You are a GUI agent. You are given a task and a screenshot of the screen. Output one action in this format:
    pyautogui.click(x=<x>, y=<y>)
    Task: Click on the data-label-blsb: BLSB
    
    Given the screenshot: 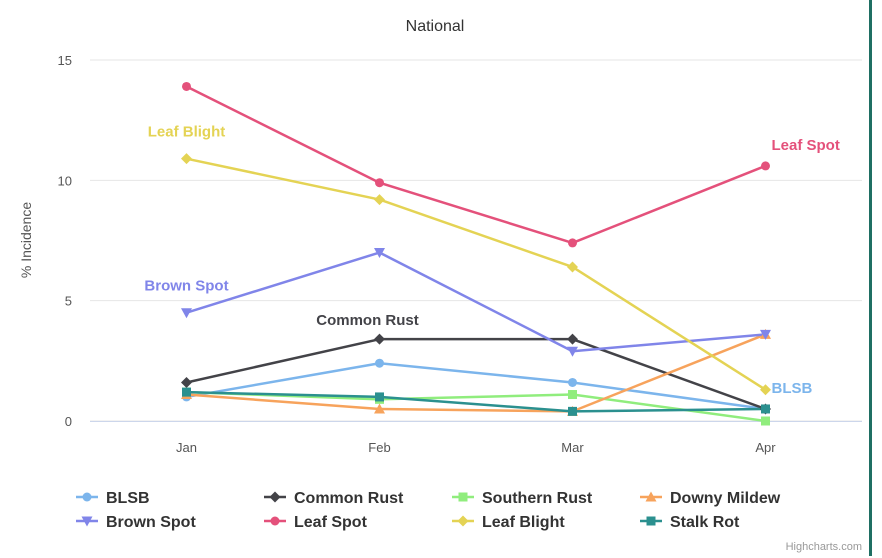 What is the action you would take?
    pyautogui.click(x=792, y=388)
    